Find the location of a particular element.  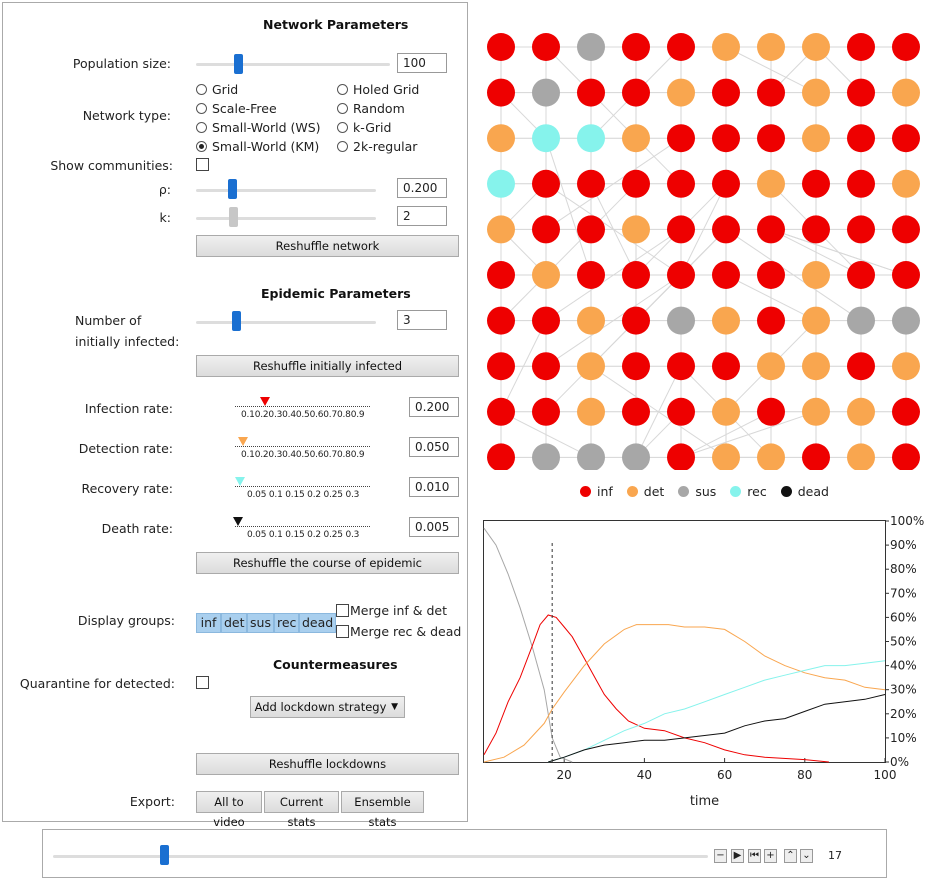

slow-down-button: ⌄ is located at coordinates (806, 856).